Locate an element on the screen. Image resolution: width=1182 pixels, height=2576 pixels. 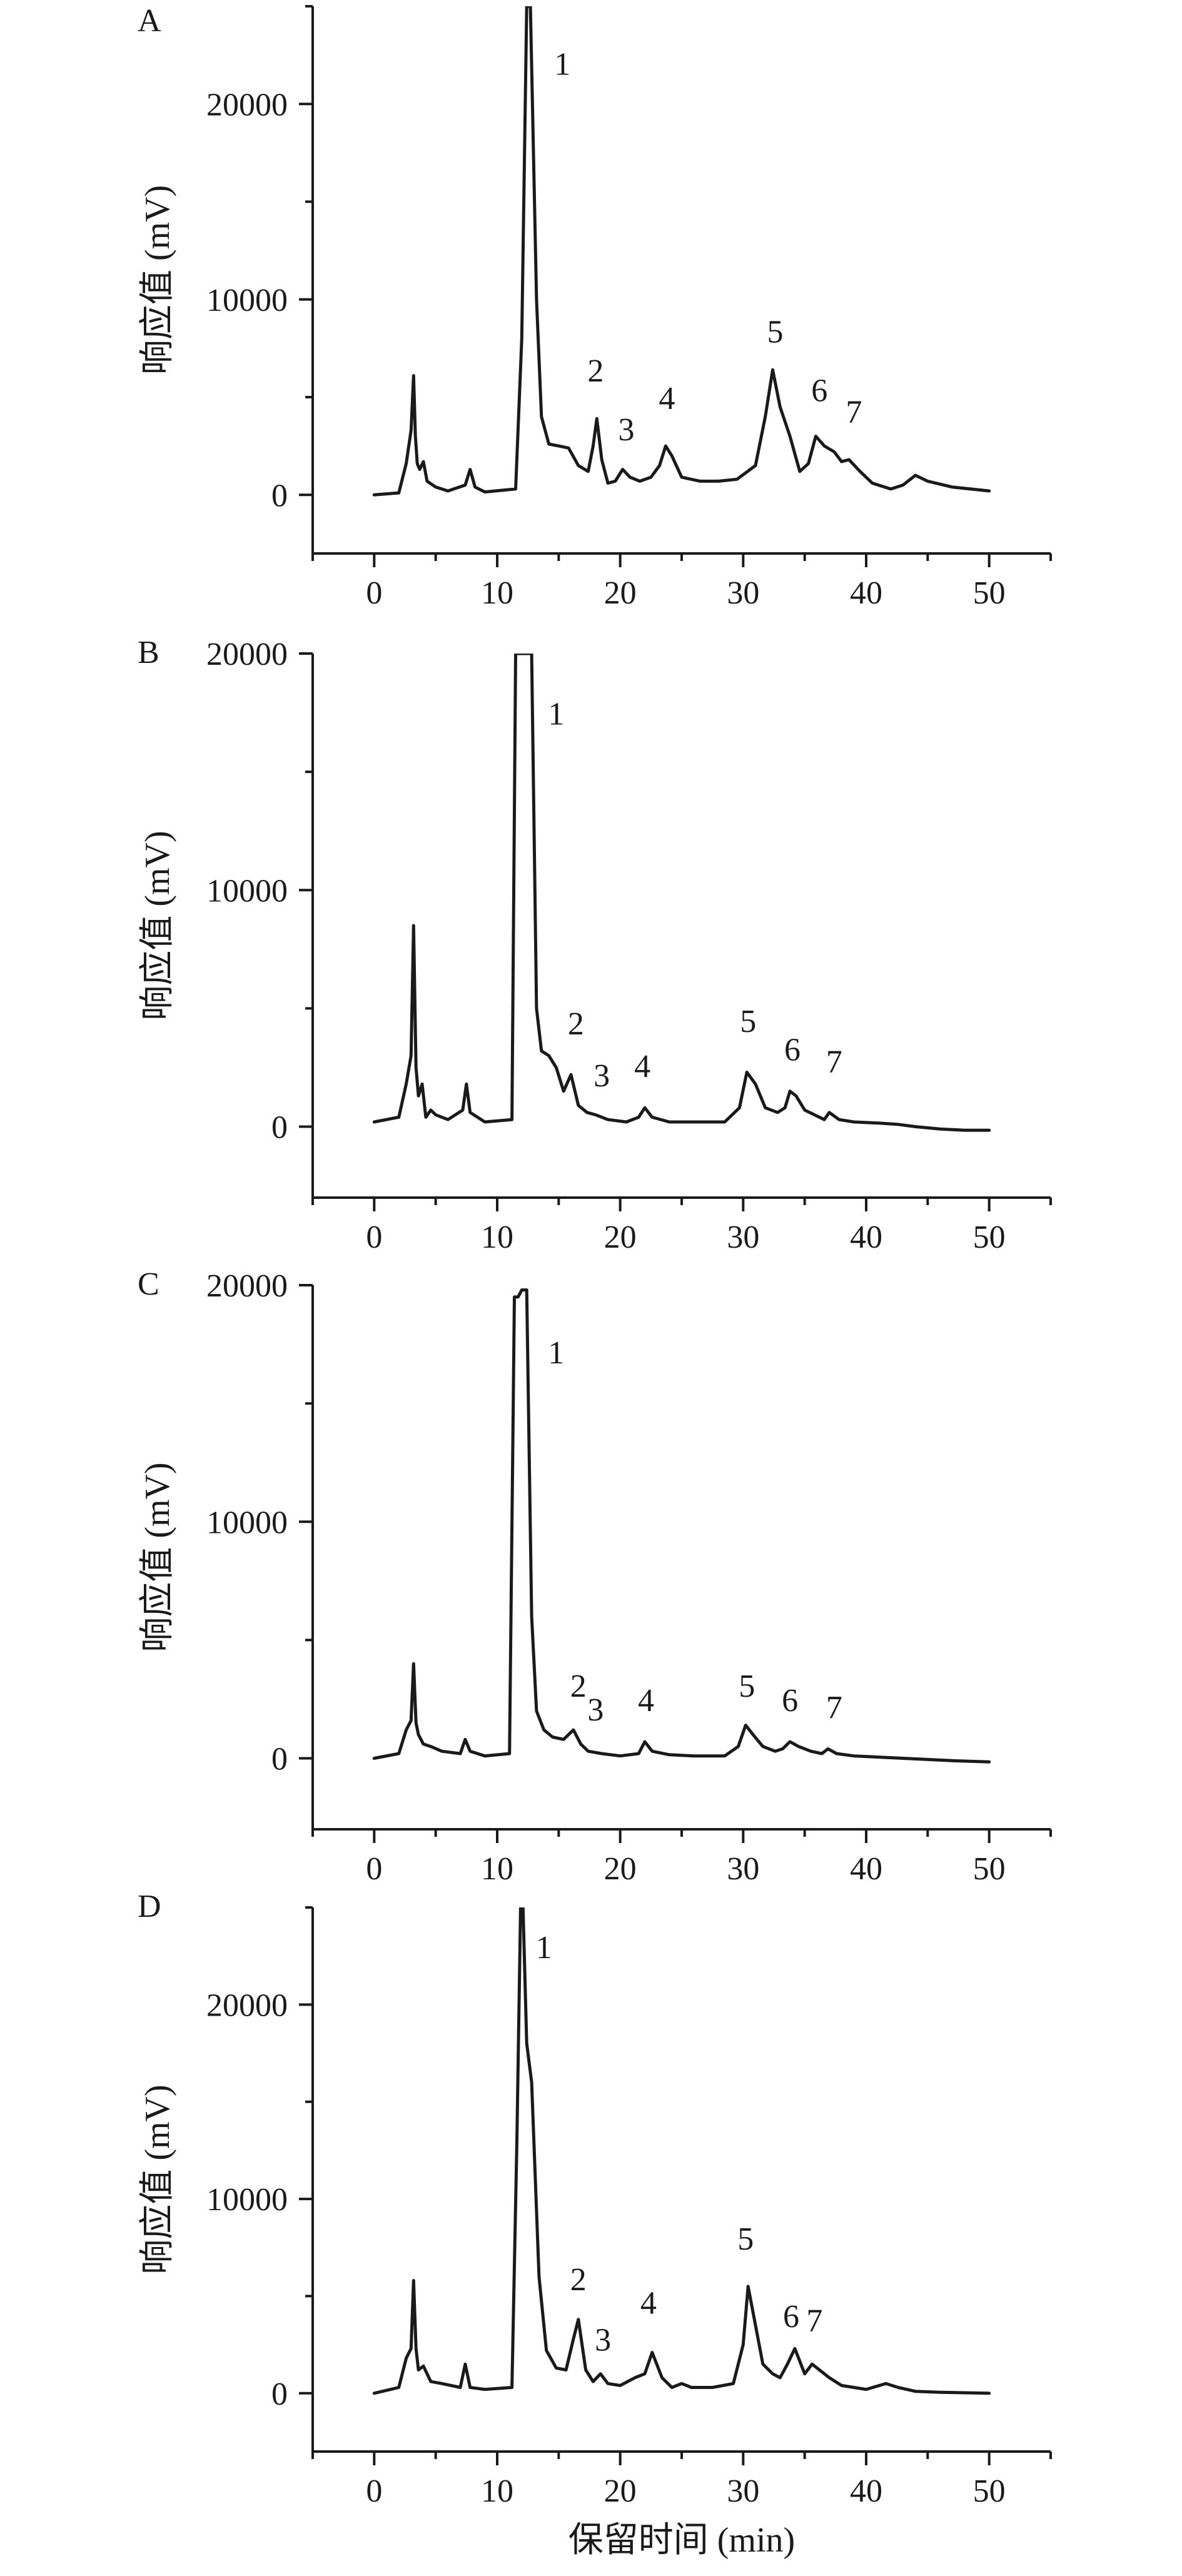
x-axis-label: 保留时间 (min) is located at coordinates (681, 2541).